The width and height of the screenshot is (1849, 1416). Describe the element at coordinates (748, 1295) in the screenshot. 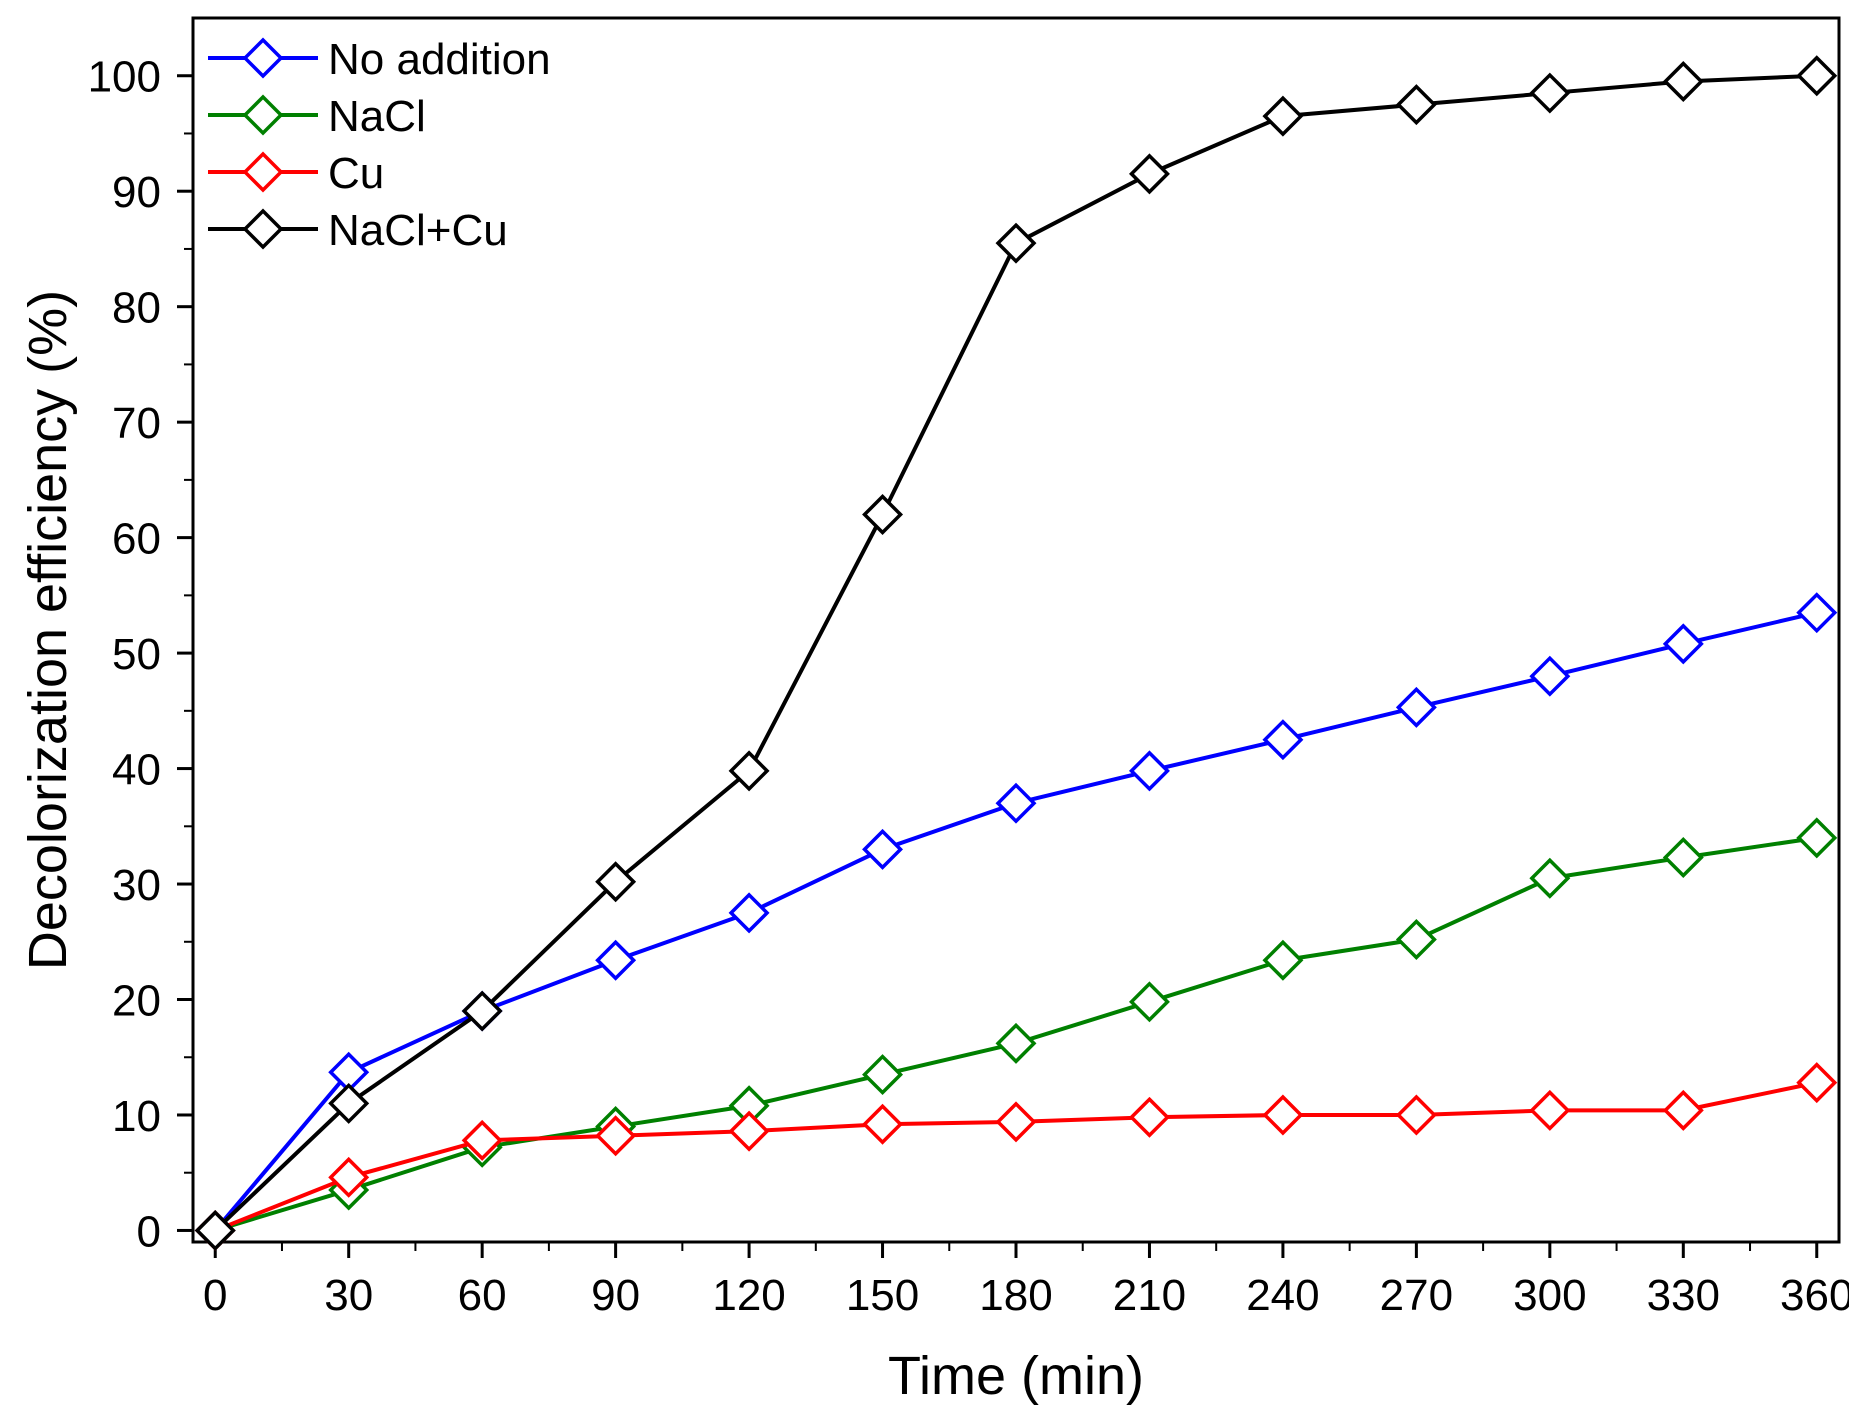

I see `x-tick-label: 120` at that location.